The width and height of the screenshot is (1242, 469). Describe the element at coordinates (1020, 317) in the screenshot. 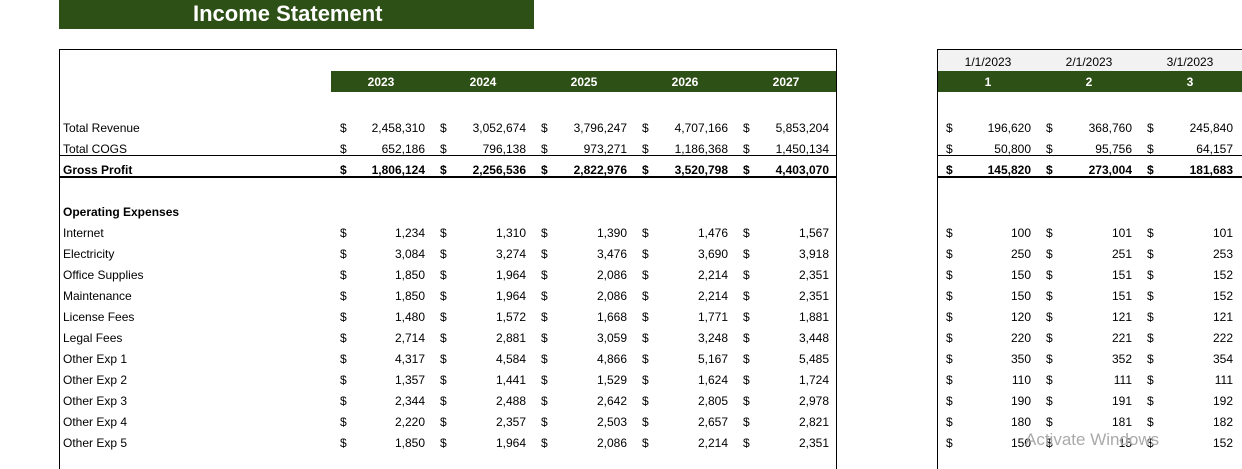

I see `cell-value: 120` at that location.